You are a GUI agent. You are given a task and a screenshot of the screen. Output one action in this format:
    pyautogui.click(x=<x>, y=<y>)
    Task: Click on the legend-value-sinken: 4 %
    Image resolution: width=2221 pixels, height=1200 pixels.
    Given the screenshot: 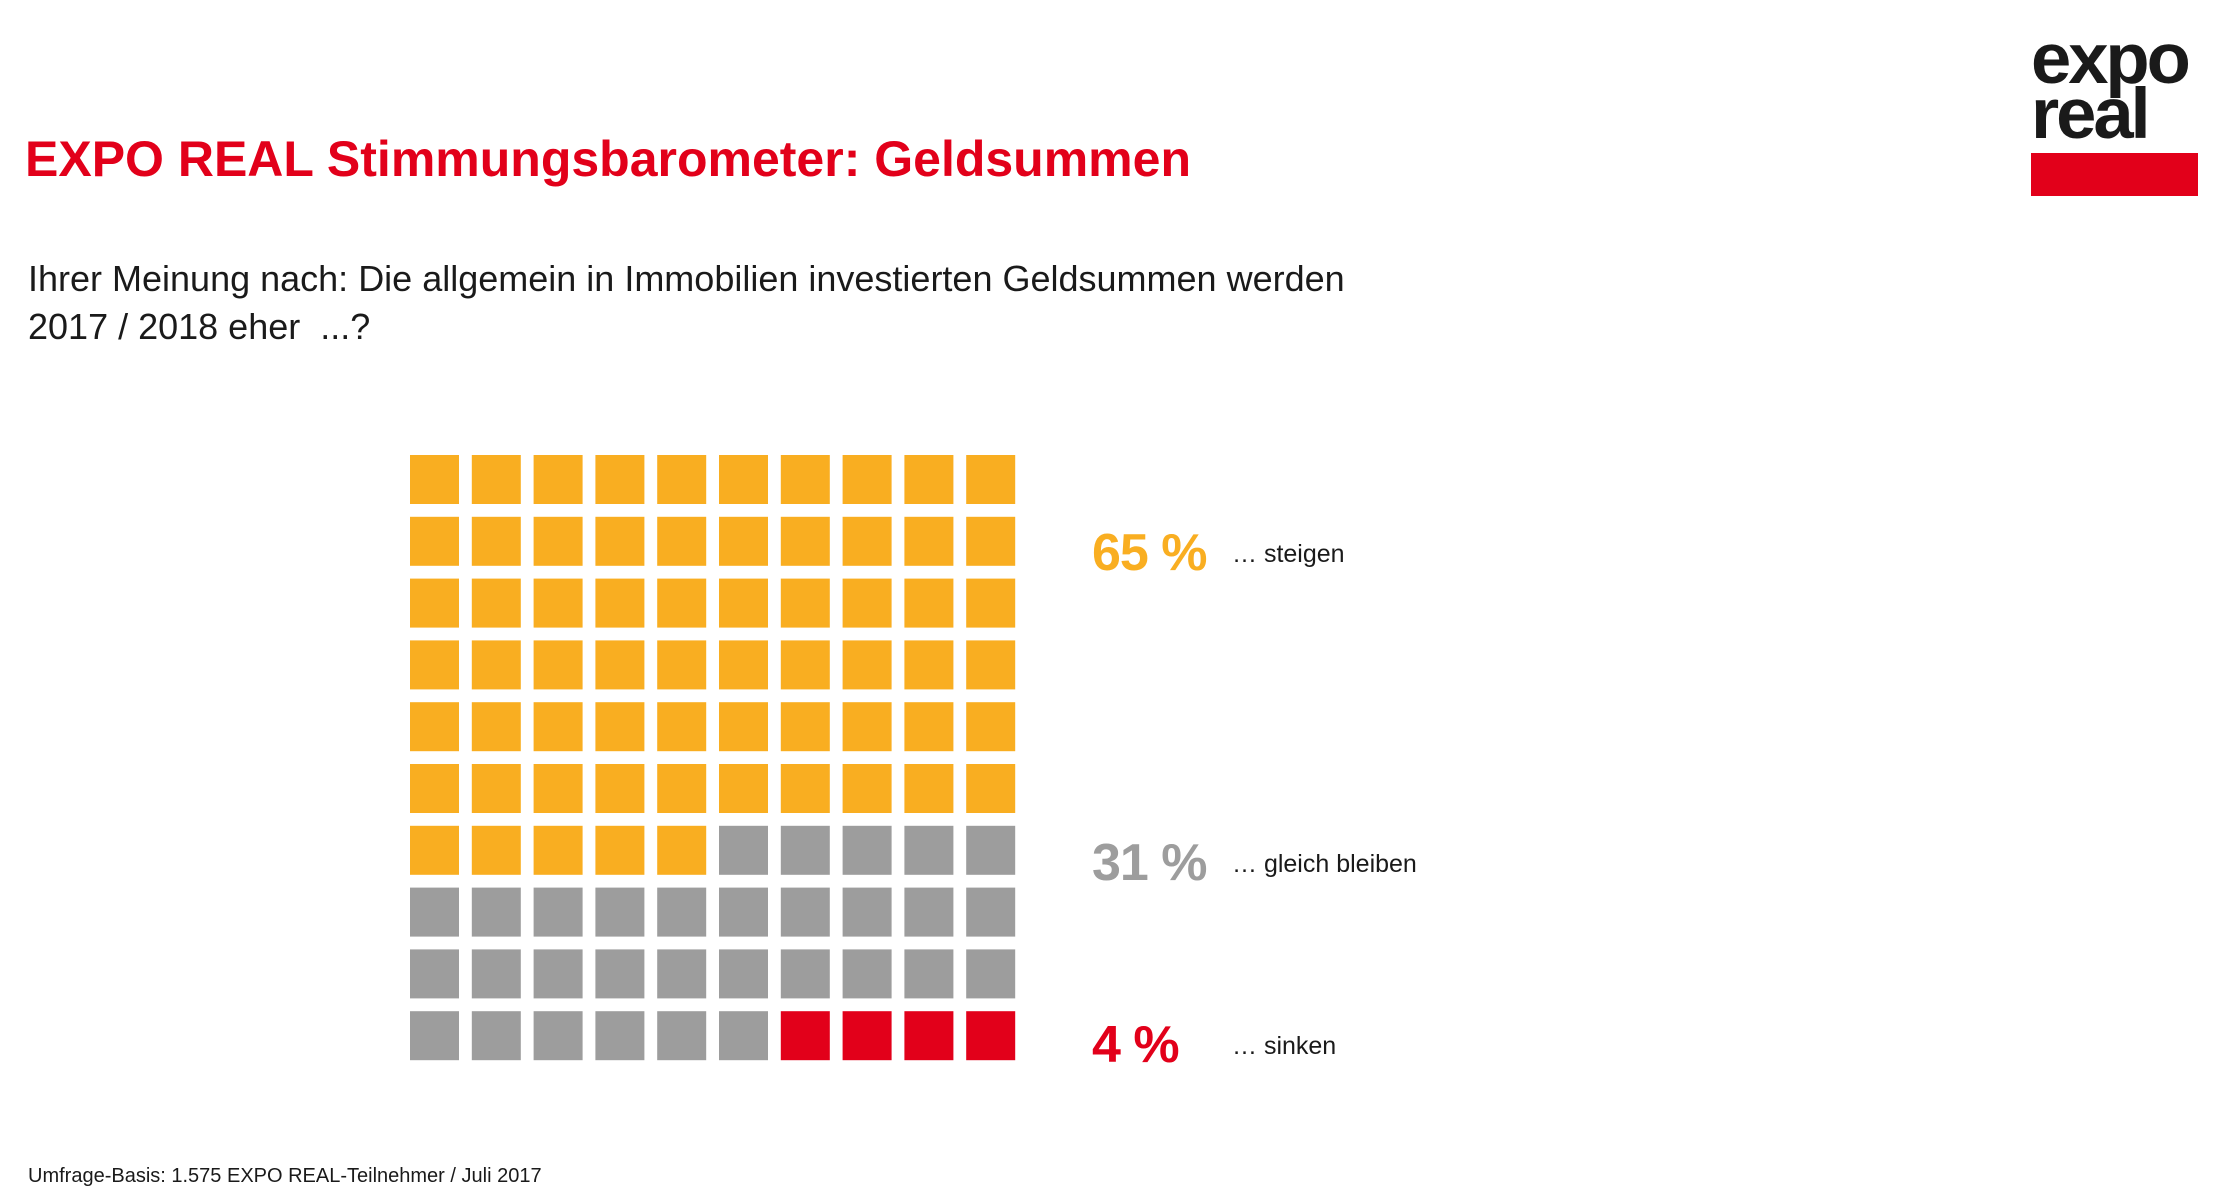 What is the action you would take?
    pyautogui.click(x=1136, y=1045)
    